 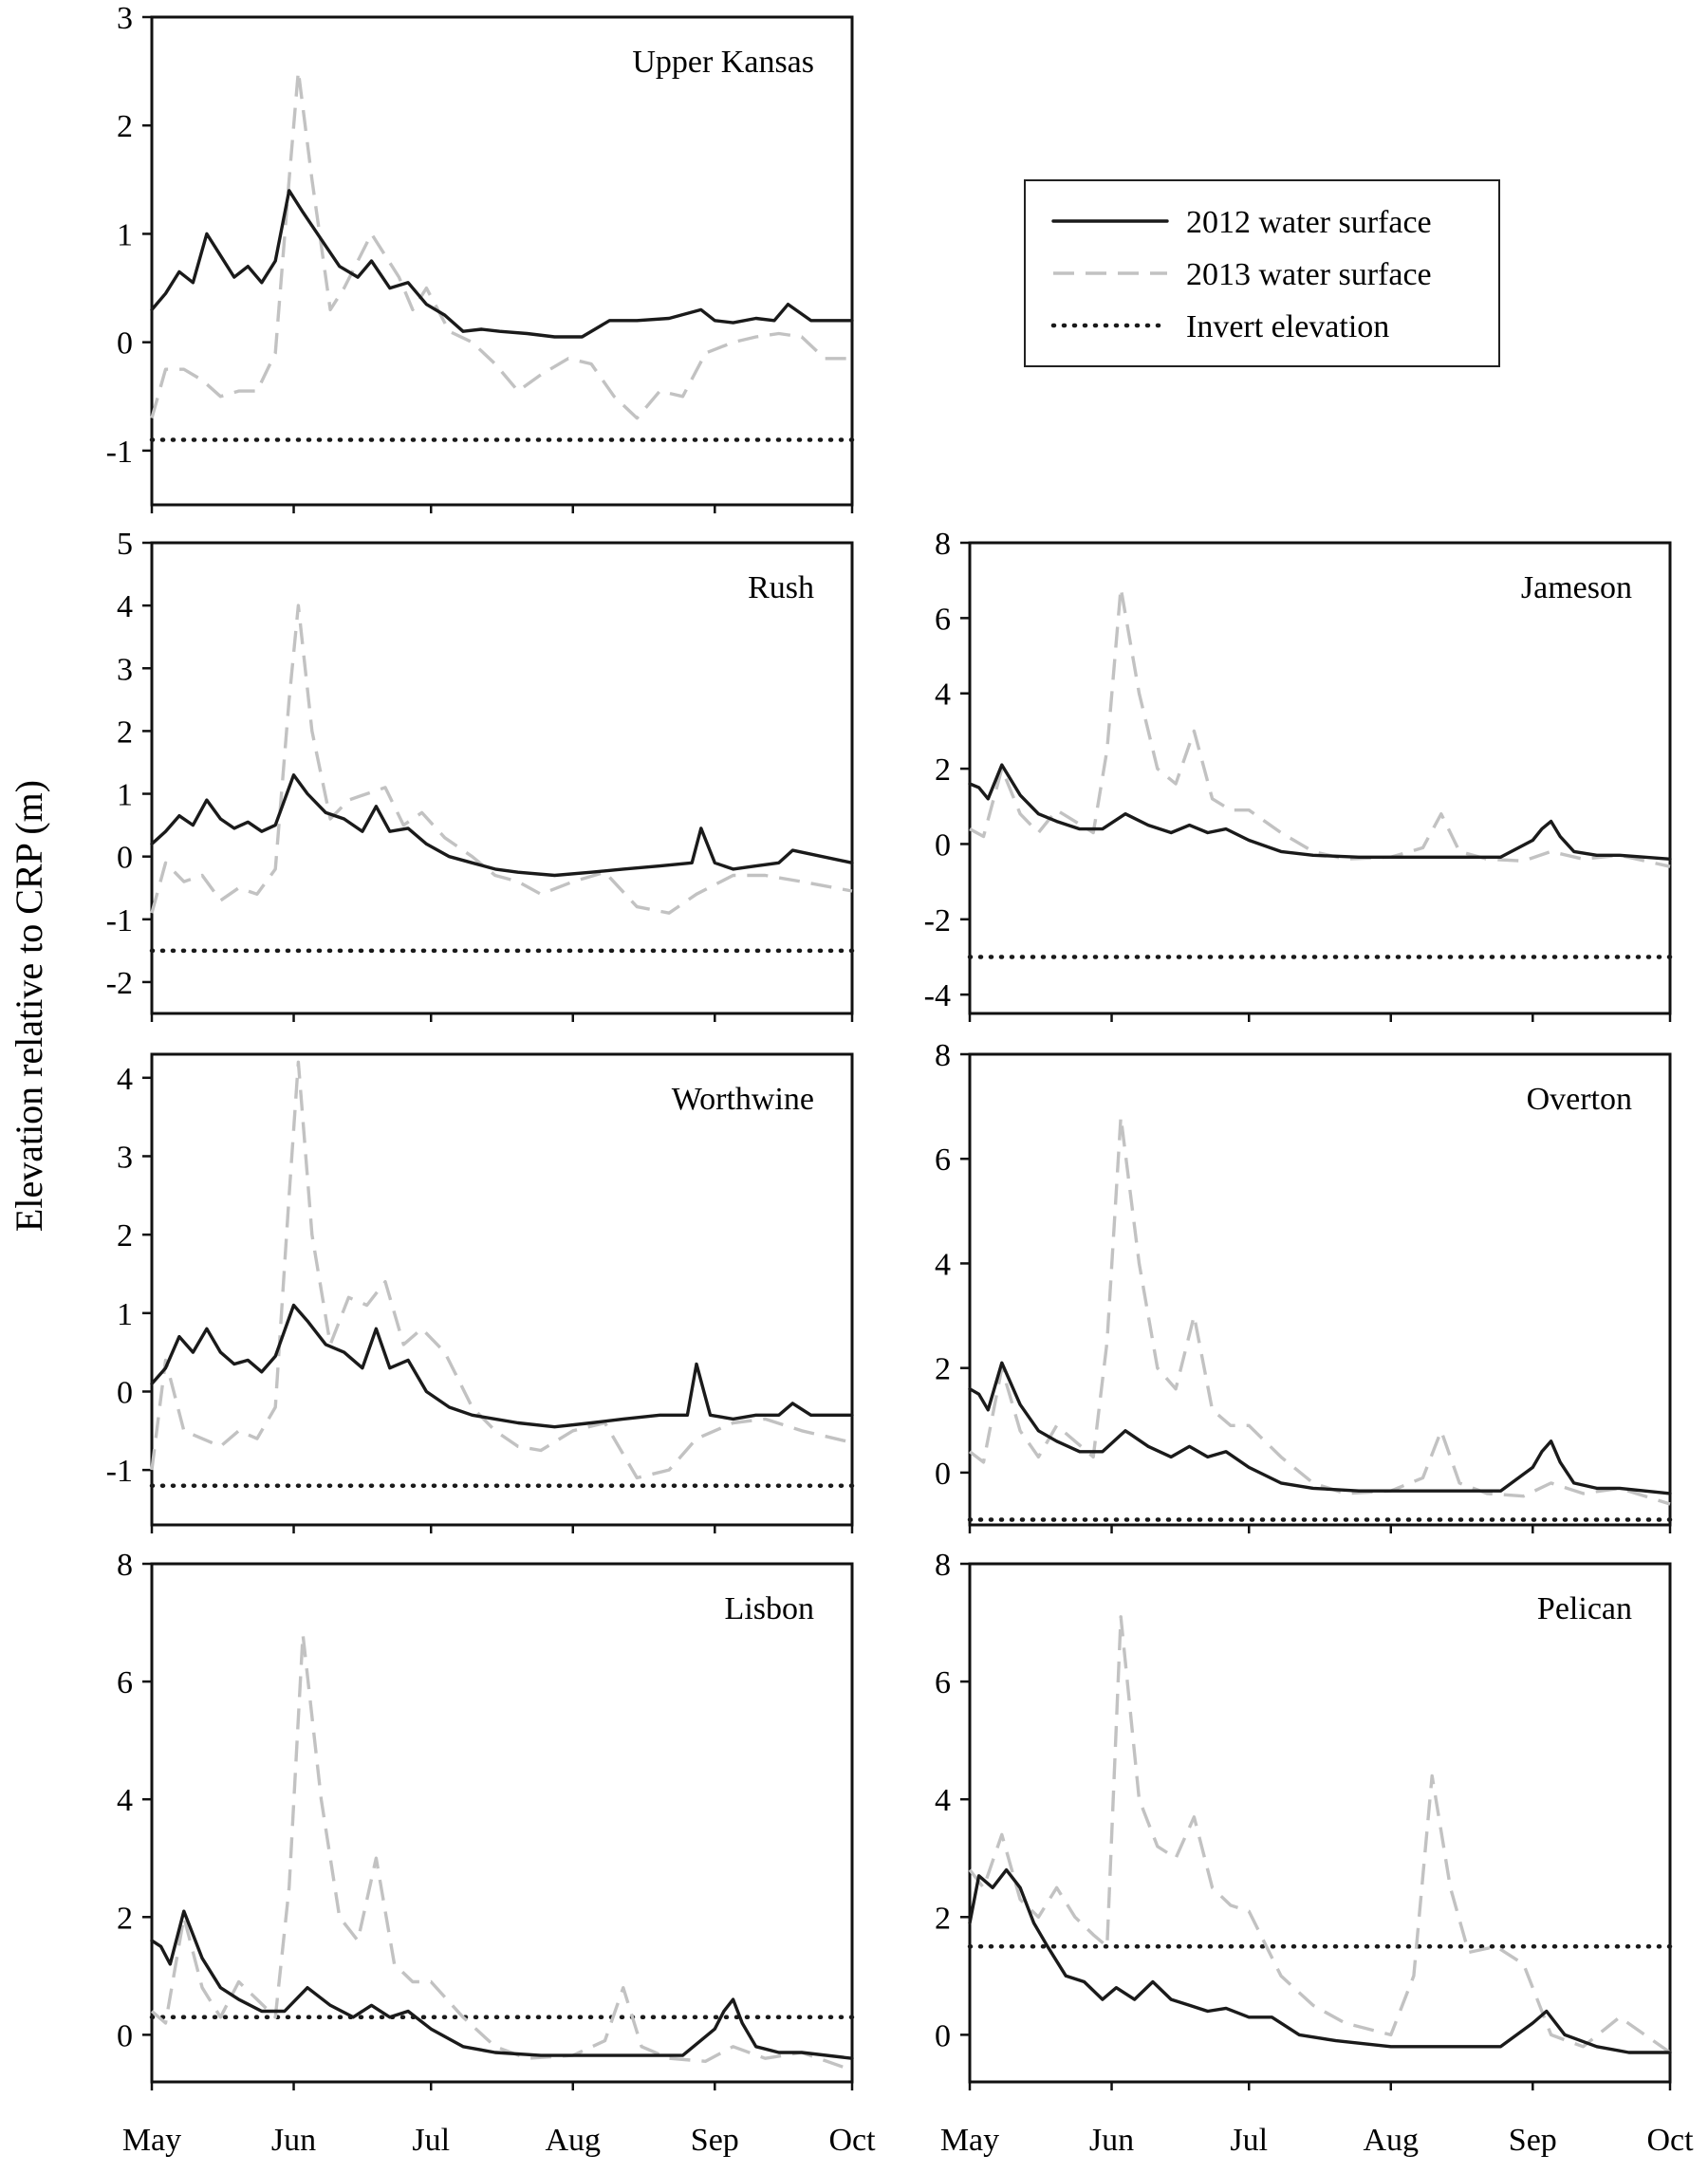 I want to click on series-line-2013-water-surface-overton, so click(x=1319, y=1310).